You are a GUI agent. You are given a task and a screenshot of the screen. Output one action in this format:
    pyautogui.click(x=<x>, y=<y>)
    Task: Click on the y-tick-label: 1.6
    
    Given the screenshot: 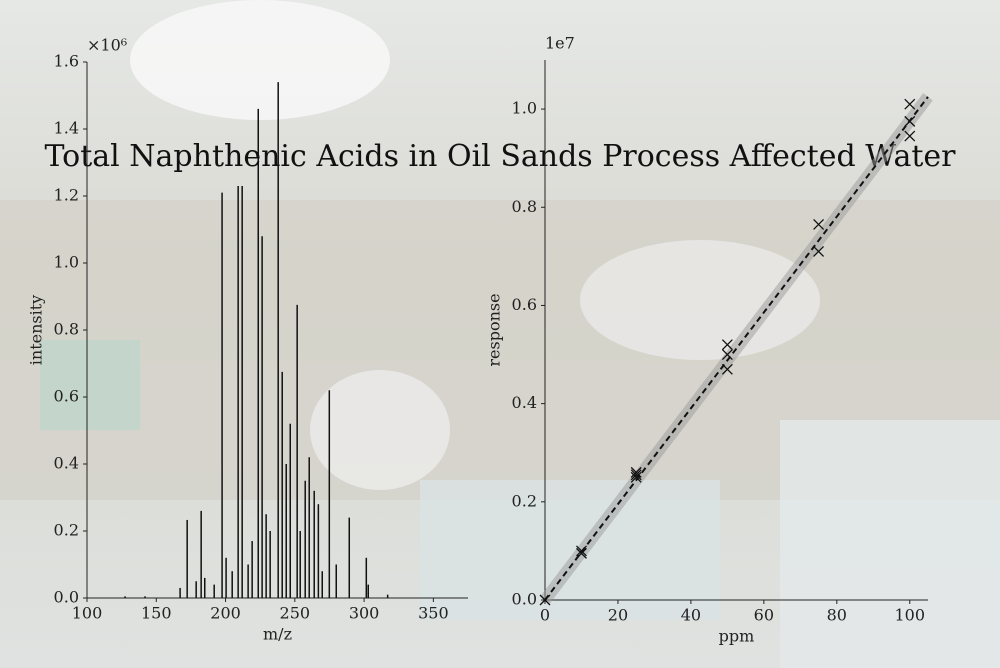 What is the action you would take?
    pyautogui.click(x=66, y=61)
    